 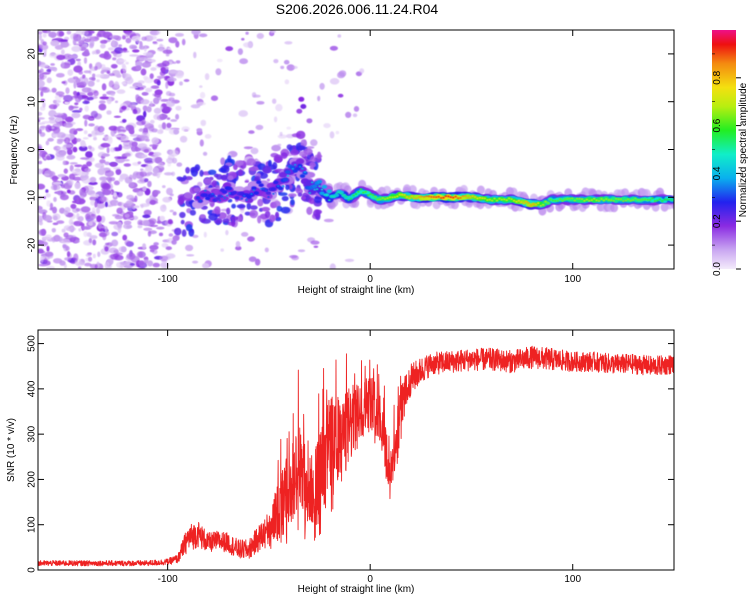 I want to click on spectrogram-xlabel: Height of straight line (km), so click(x=356, y=290).